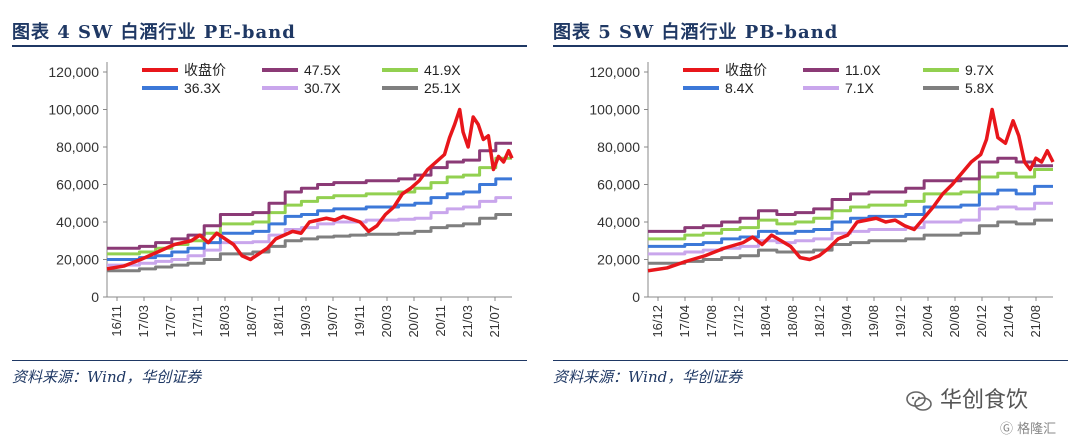 This screenshot has width=1080, height=445. What do you see at coordinates (442, 88) in the screenshot?
I see `legend-label: 25.1X` at bounding box center [442, 88].